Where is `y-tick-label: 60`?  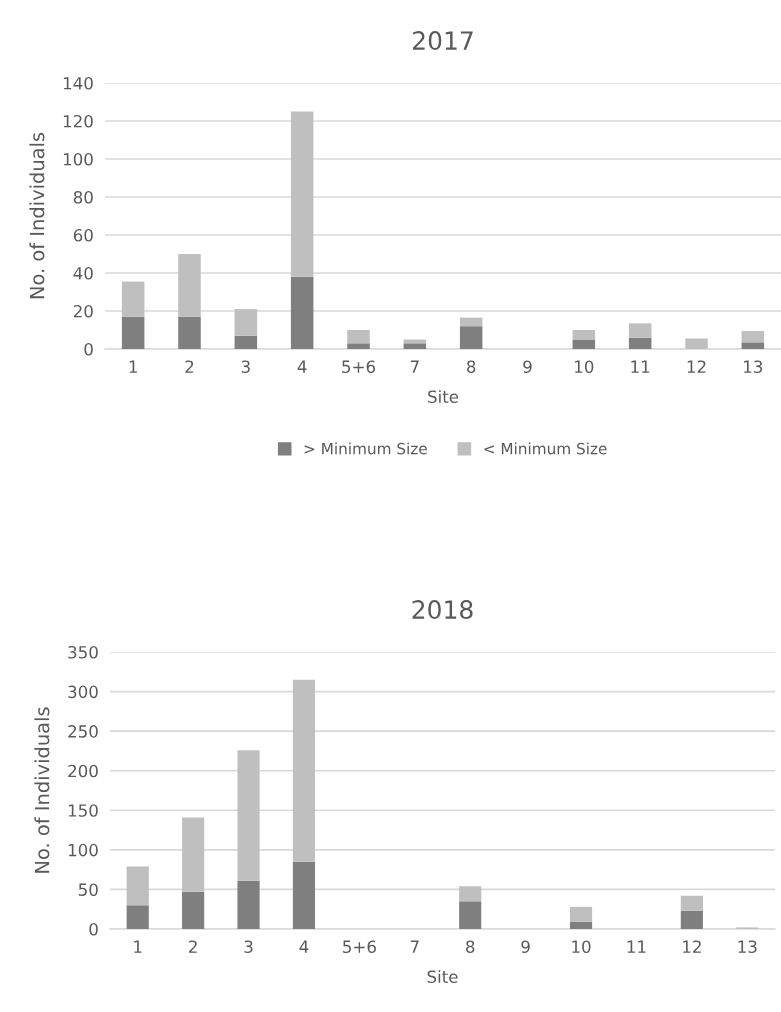 y-tick-label: 60 is located at coordinates (83, 235).